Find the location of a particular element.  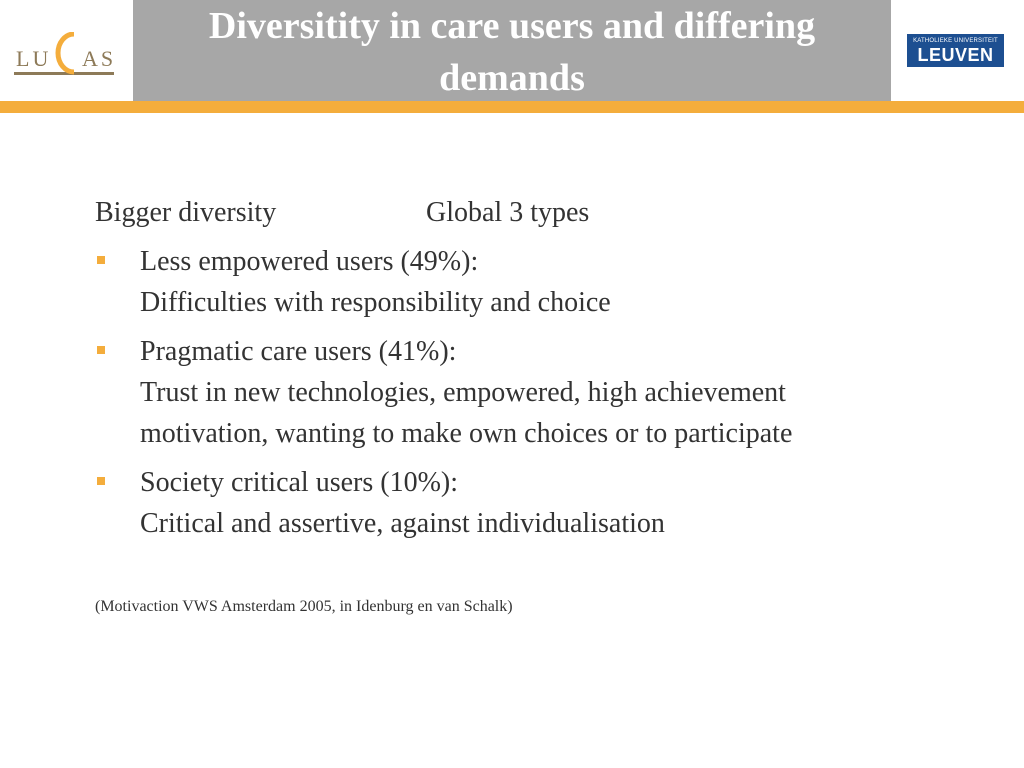

ku-leuven-logo-wordmark: LEUVEN is located at coordinates (955, 55).